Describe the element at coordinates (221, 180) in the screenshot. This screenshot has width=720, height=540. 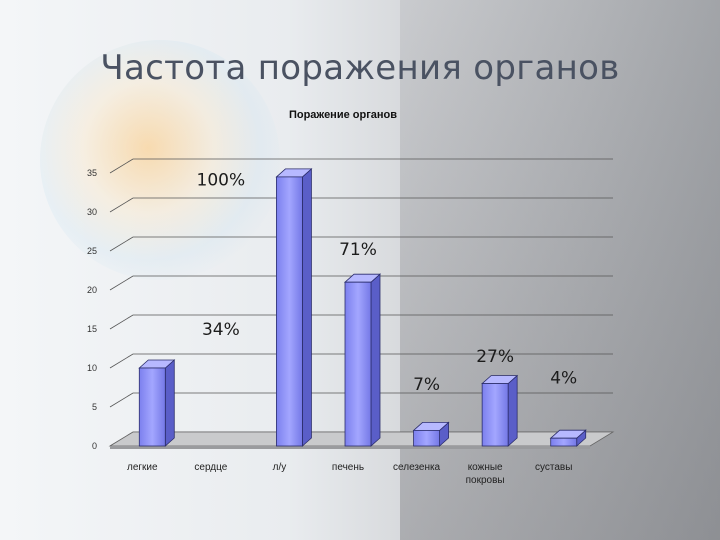
I see `percent-label: 100%` at that location.